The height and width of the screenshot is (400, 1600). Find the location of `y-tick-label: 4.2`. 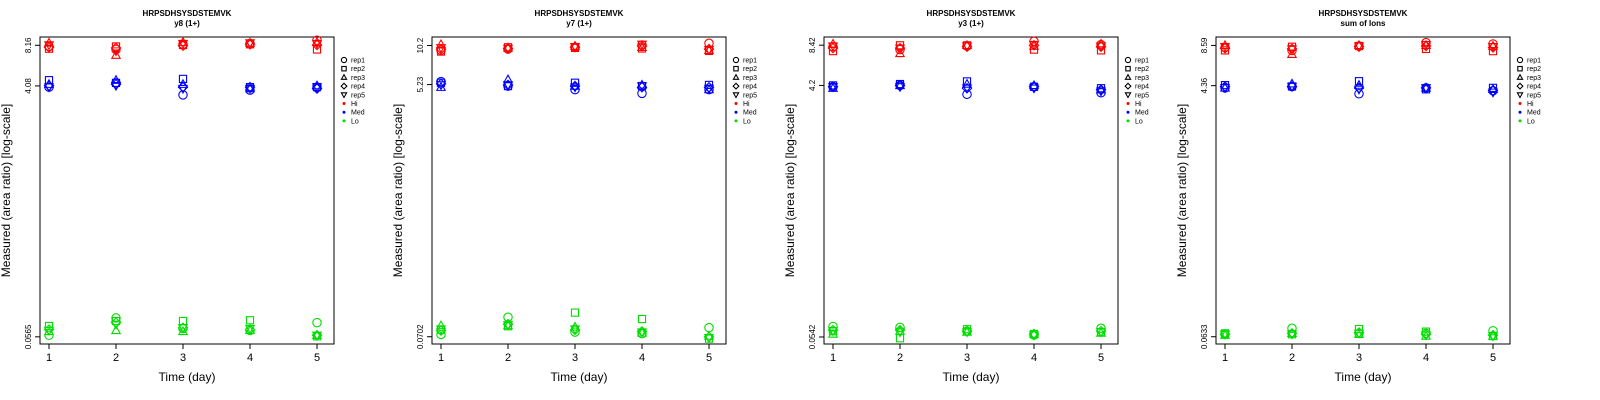

y-tick-label: 4.2 is located at coordinates (812, 85).